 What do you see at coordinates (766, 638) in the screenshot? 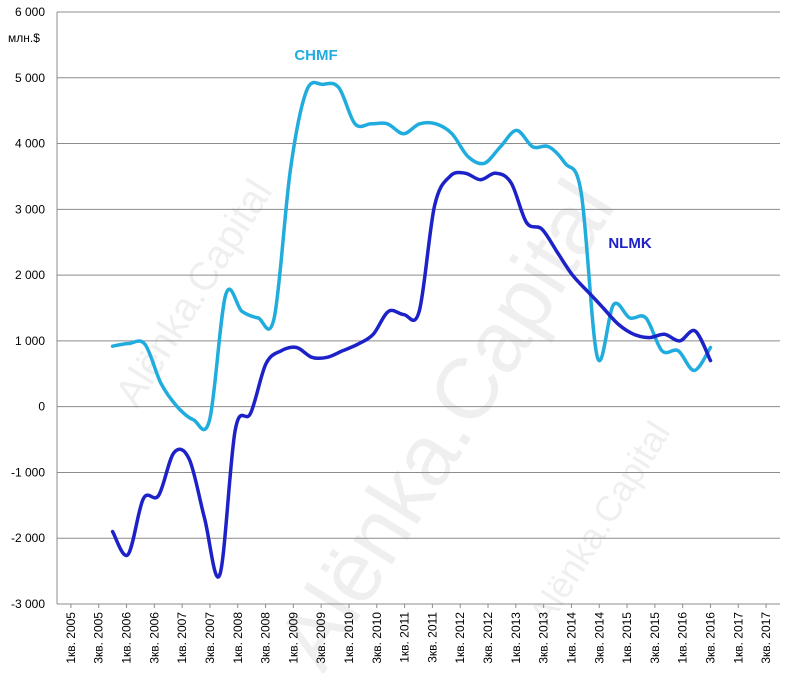
I see `x-tick-label: 3кв. 2017` at bounding box center [766, 638].